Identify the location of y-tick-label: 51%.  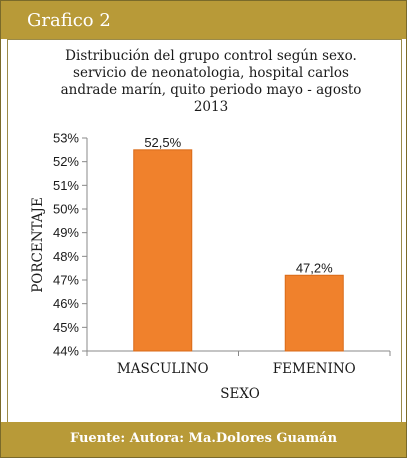
(66, 185).